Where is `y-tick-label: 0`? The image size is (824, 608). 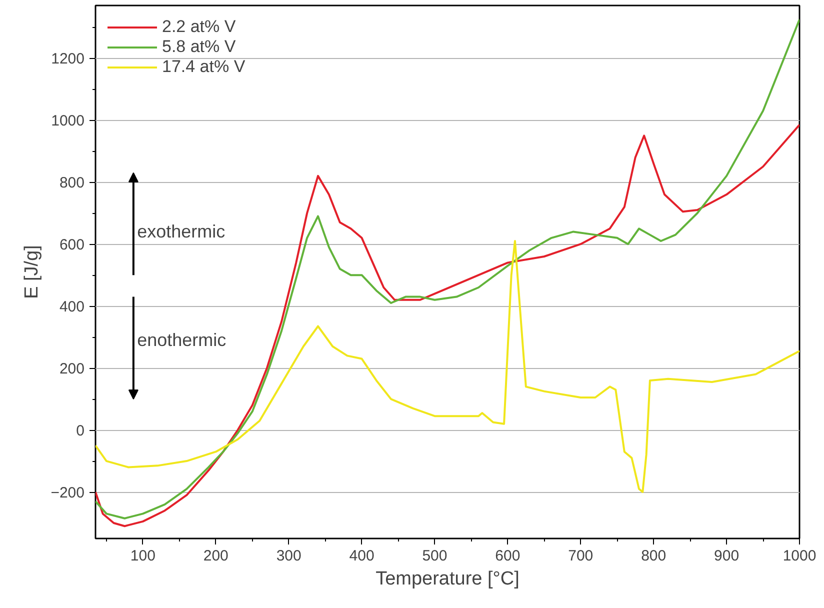
y-tick-label: 0 is located at coordinates (80, 431).